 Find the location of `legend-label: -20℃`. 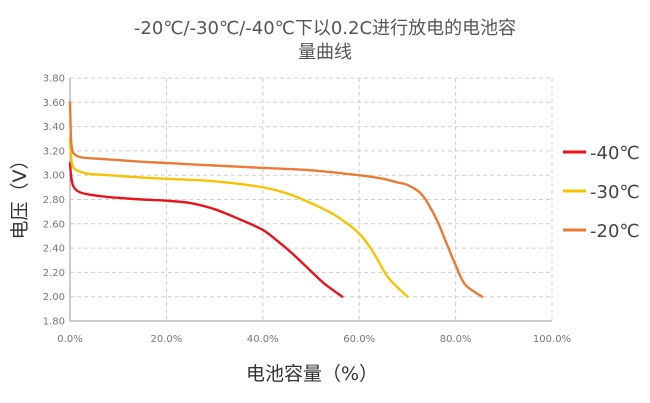

legend-label: -20℃ is located at coordinates (615, 231).